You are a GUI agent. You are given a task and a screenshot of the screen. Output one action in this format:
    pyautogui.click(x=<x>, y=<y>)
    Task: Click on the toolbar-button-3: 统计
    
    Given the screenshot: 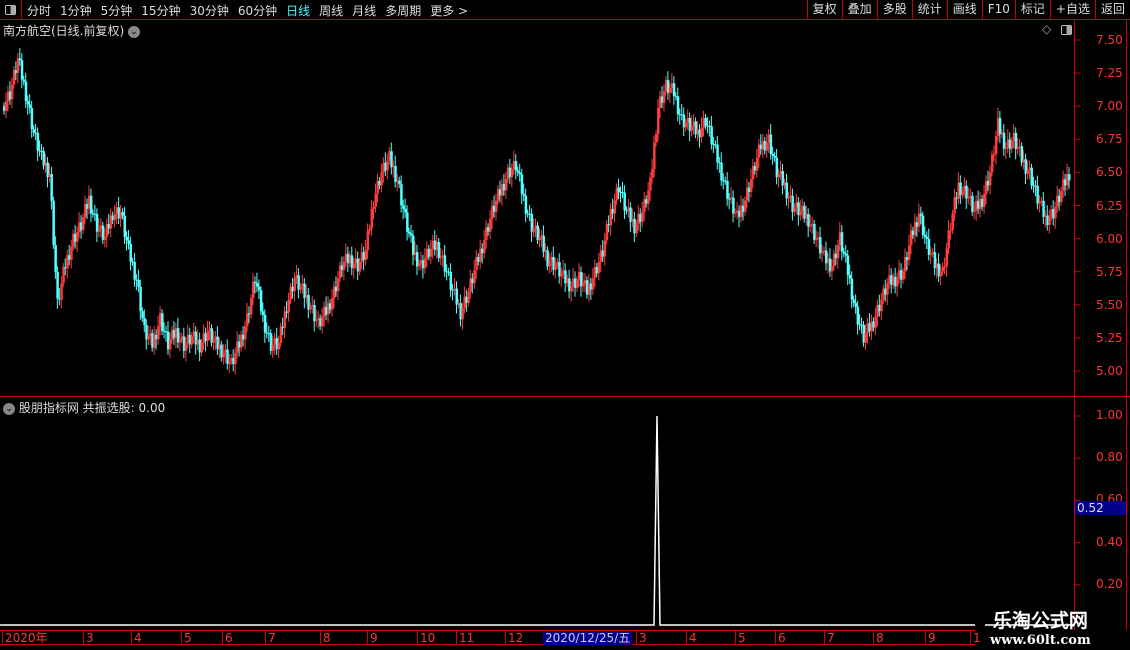 What is the action you would take?
    pyautogui.click(x=929, y=10)
    